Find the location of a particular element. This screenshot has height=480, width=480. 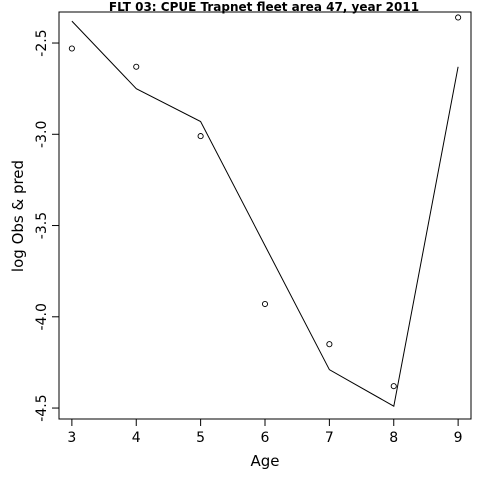

x-tick-label-1: 4 is located at coordinates (136, 438).